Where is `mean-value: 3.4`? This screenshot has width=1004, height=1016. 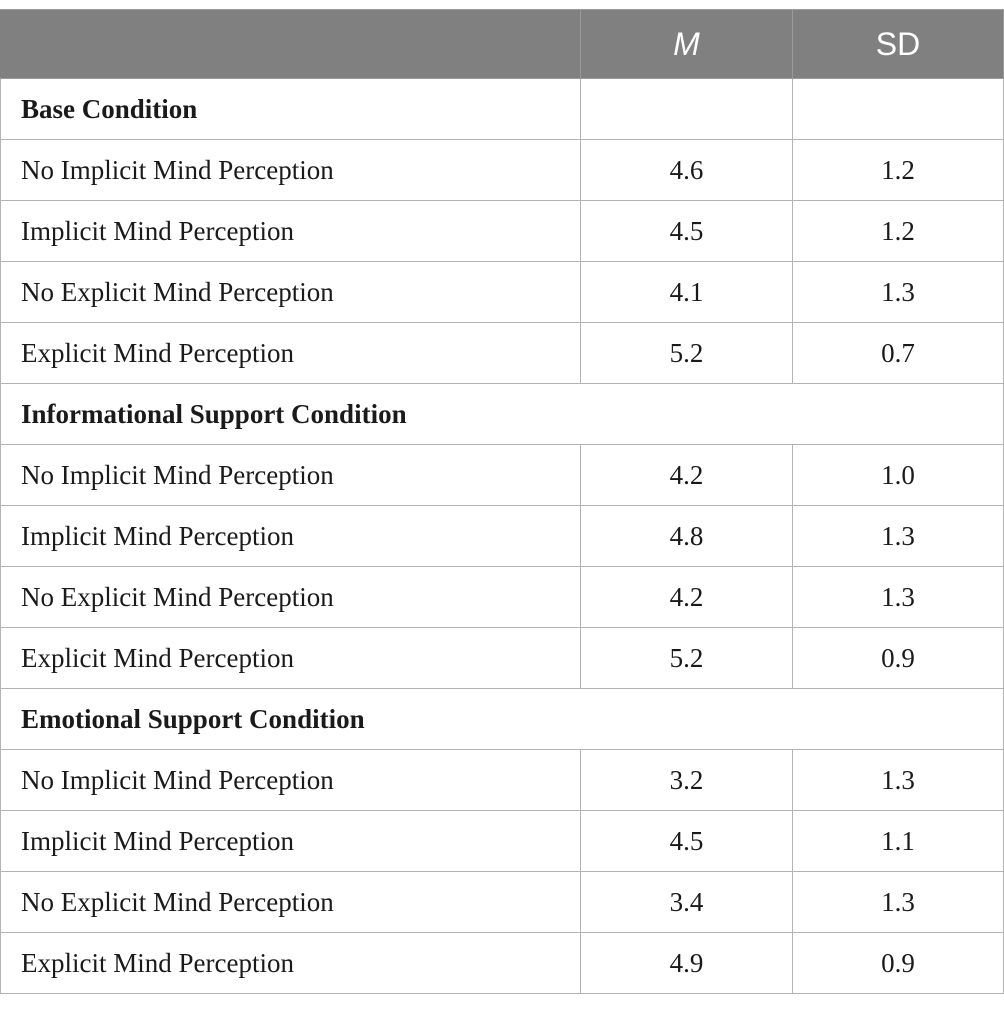 mean-value: 3.4 is located at coordinates (686, 902).